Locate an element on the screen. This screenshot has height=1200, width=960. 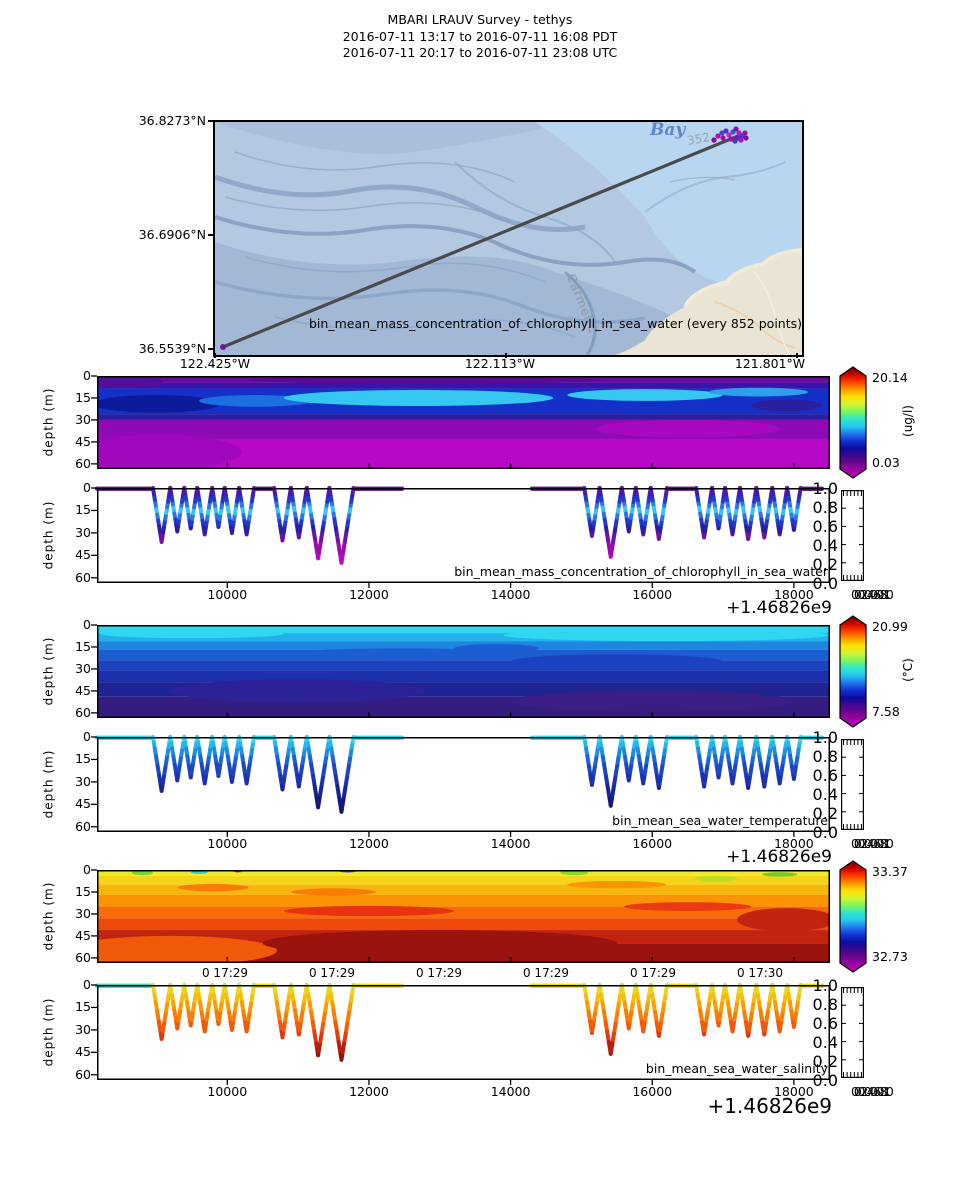
colorbar-sal-min: 32.73 is located at coordinates (890, 956).